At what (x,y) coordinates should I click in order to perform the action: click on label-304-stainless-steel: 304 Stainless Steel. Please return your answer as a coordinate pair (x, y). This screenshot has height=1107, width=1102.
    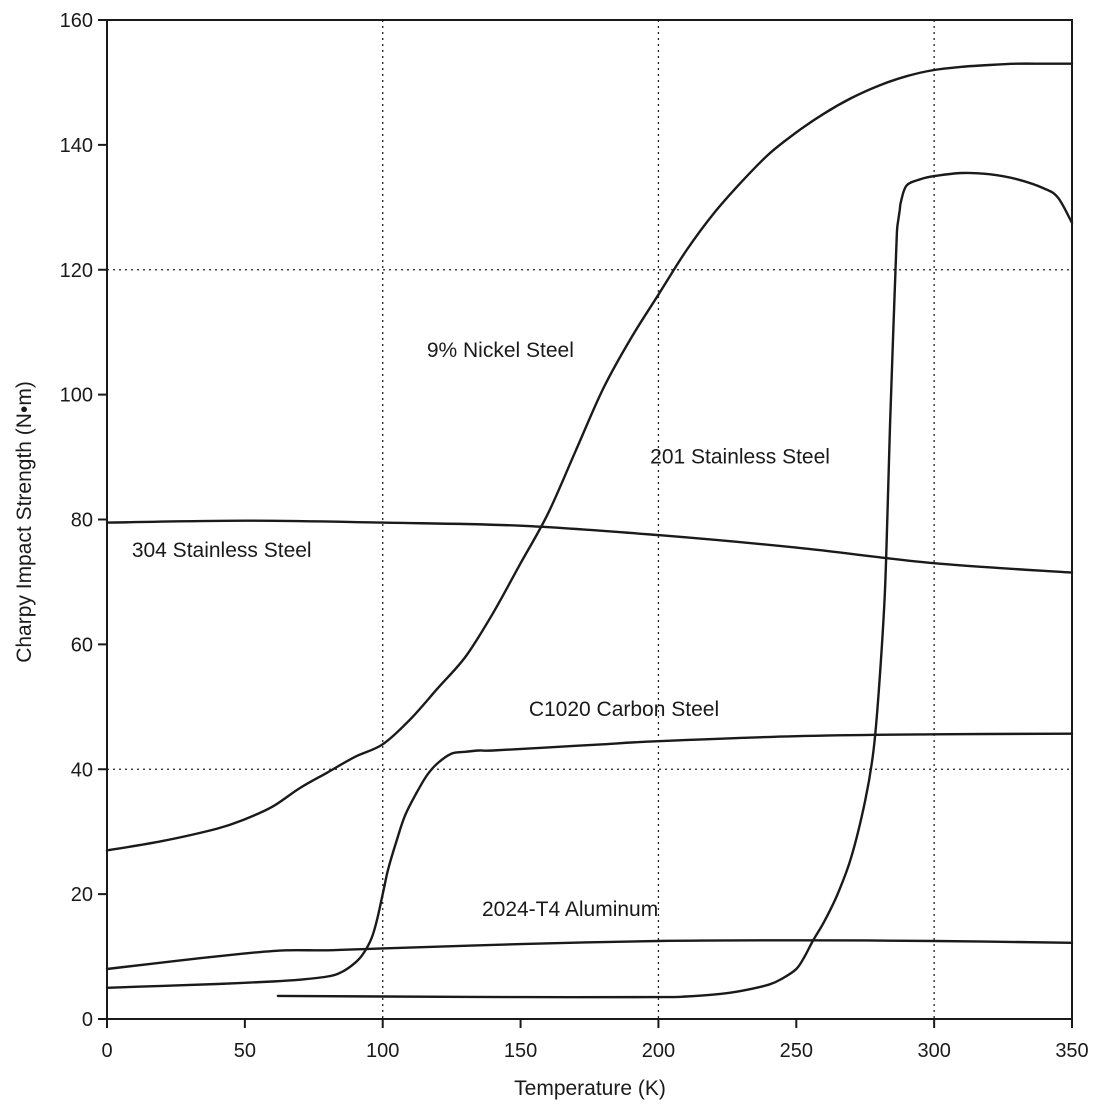
    Looking at the image, I should click on (222, 550).